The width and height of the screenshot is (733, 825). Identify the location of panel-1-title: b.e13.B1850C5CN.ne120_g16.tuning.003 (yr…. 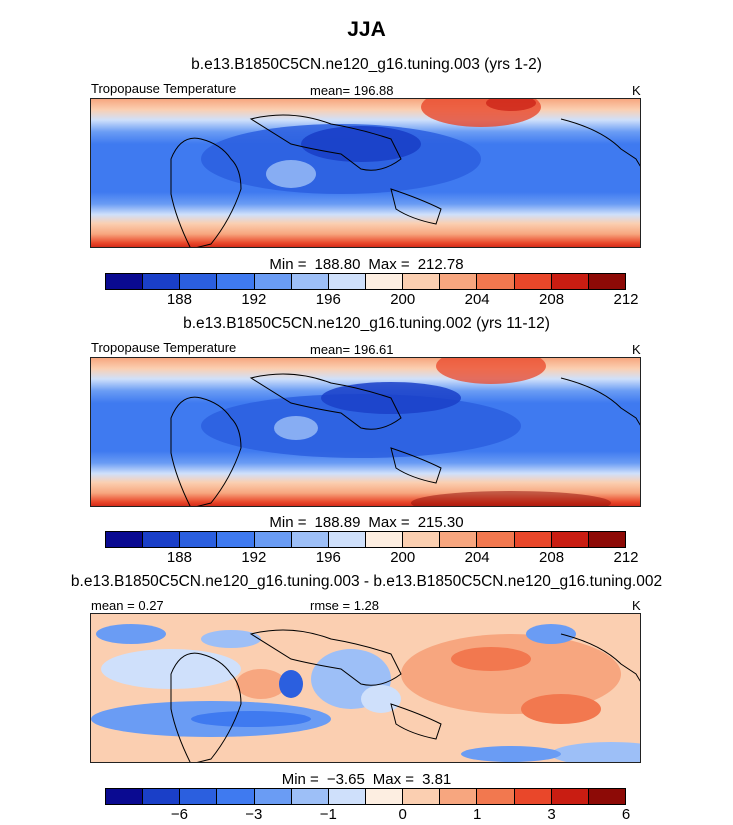
(366, 64).